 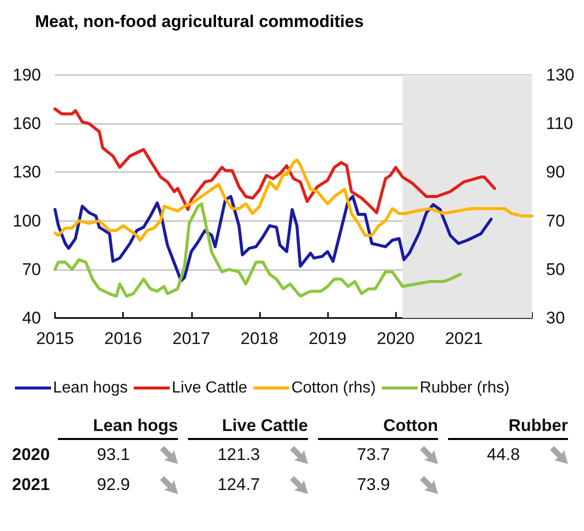 I want to click on y-tick-label: 100, so click(x=26, y=220).